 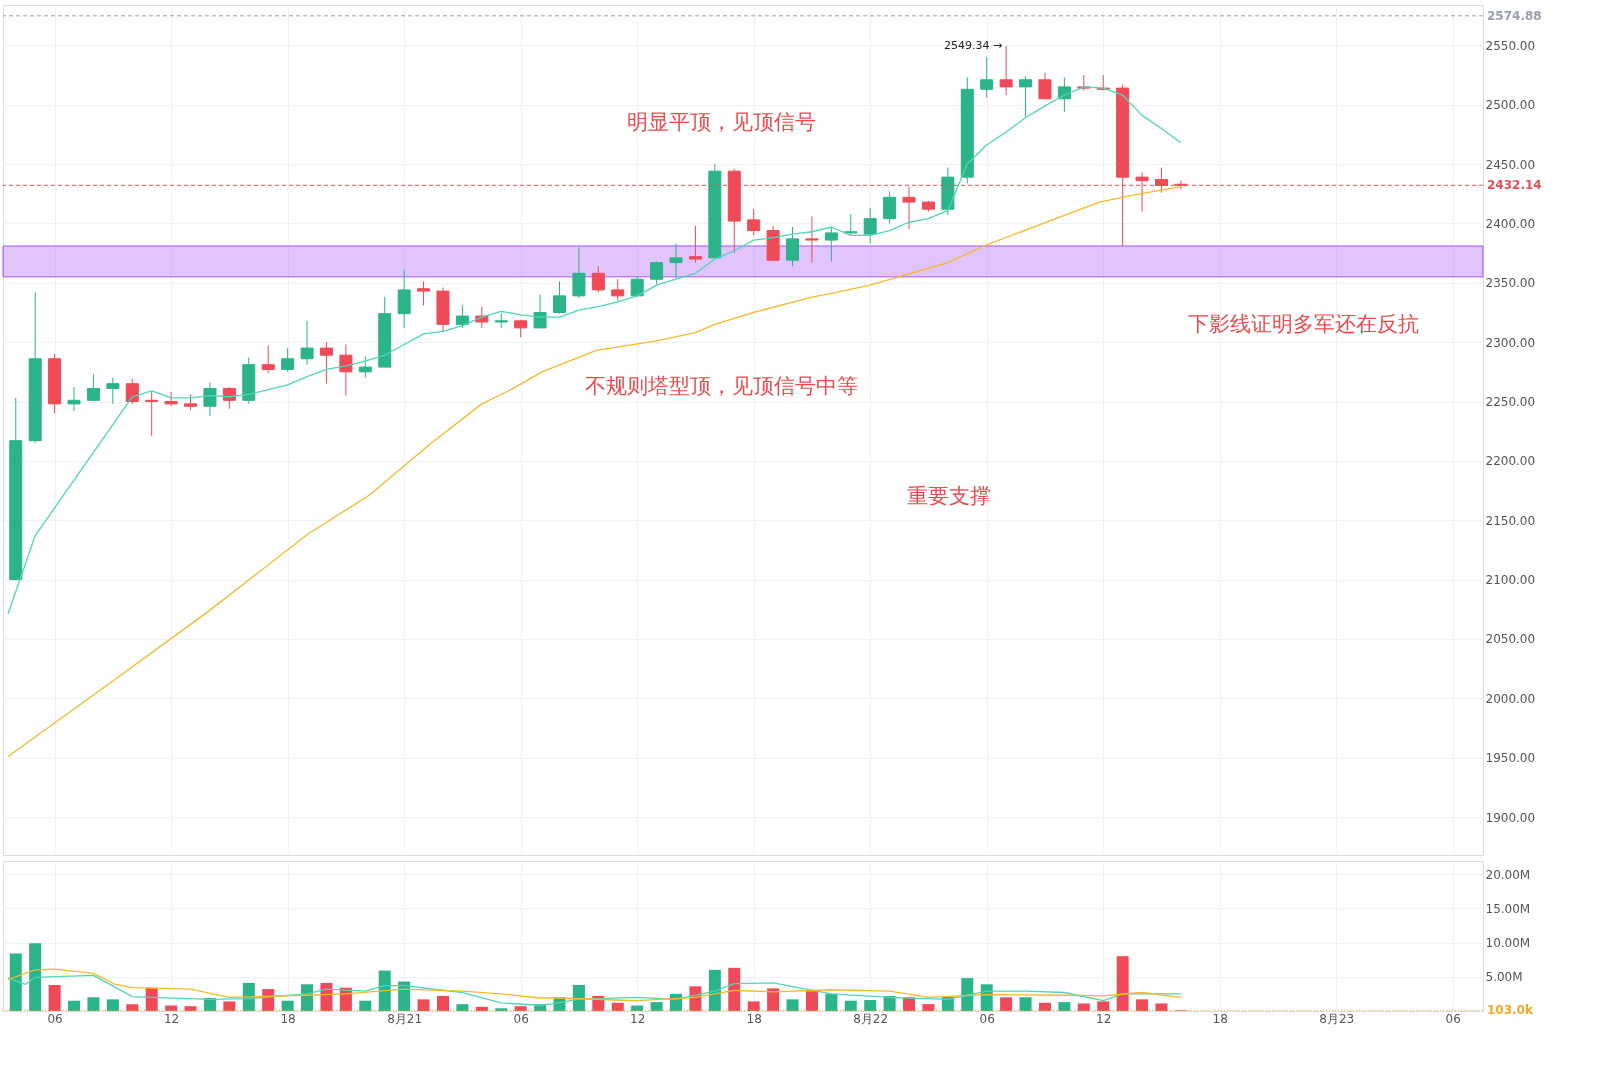 I want to click on y-tick-label: 20.00M, so click(x=1508, y=874).